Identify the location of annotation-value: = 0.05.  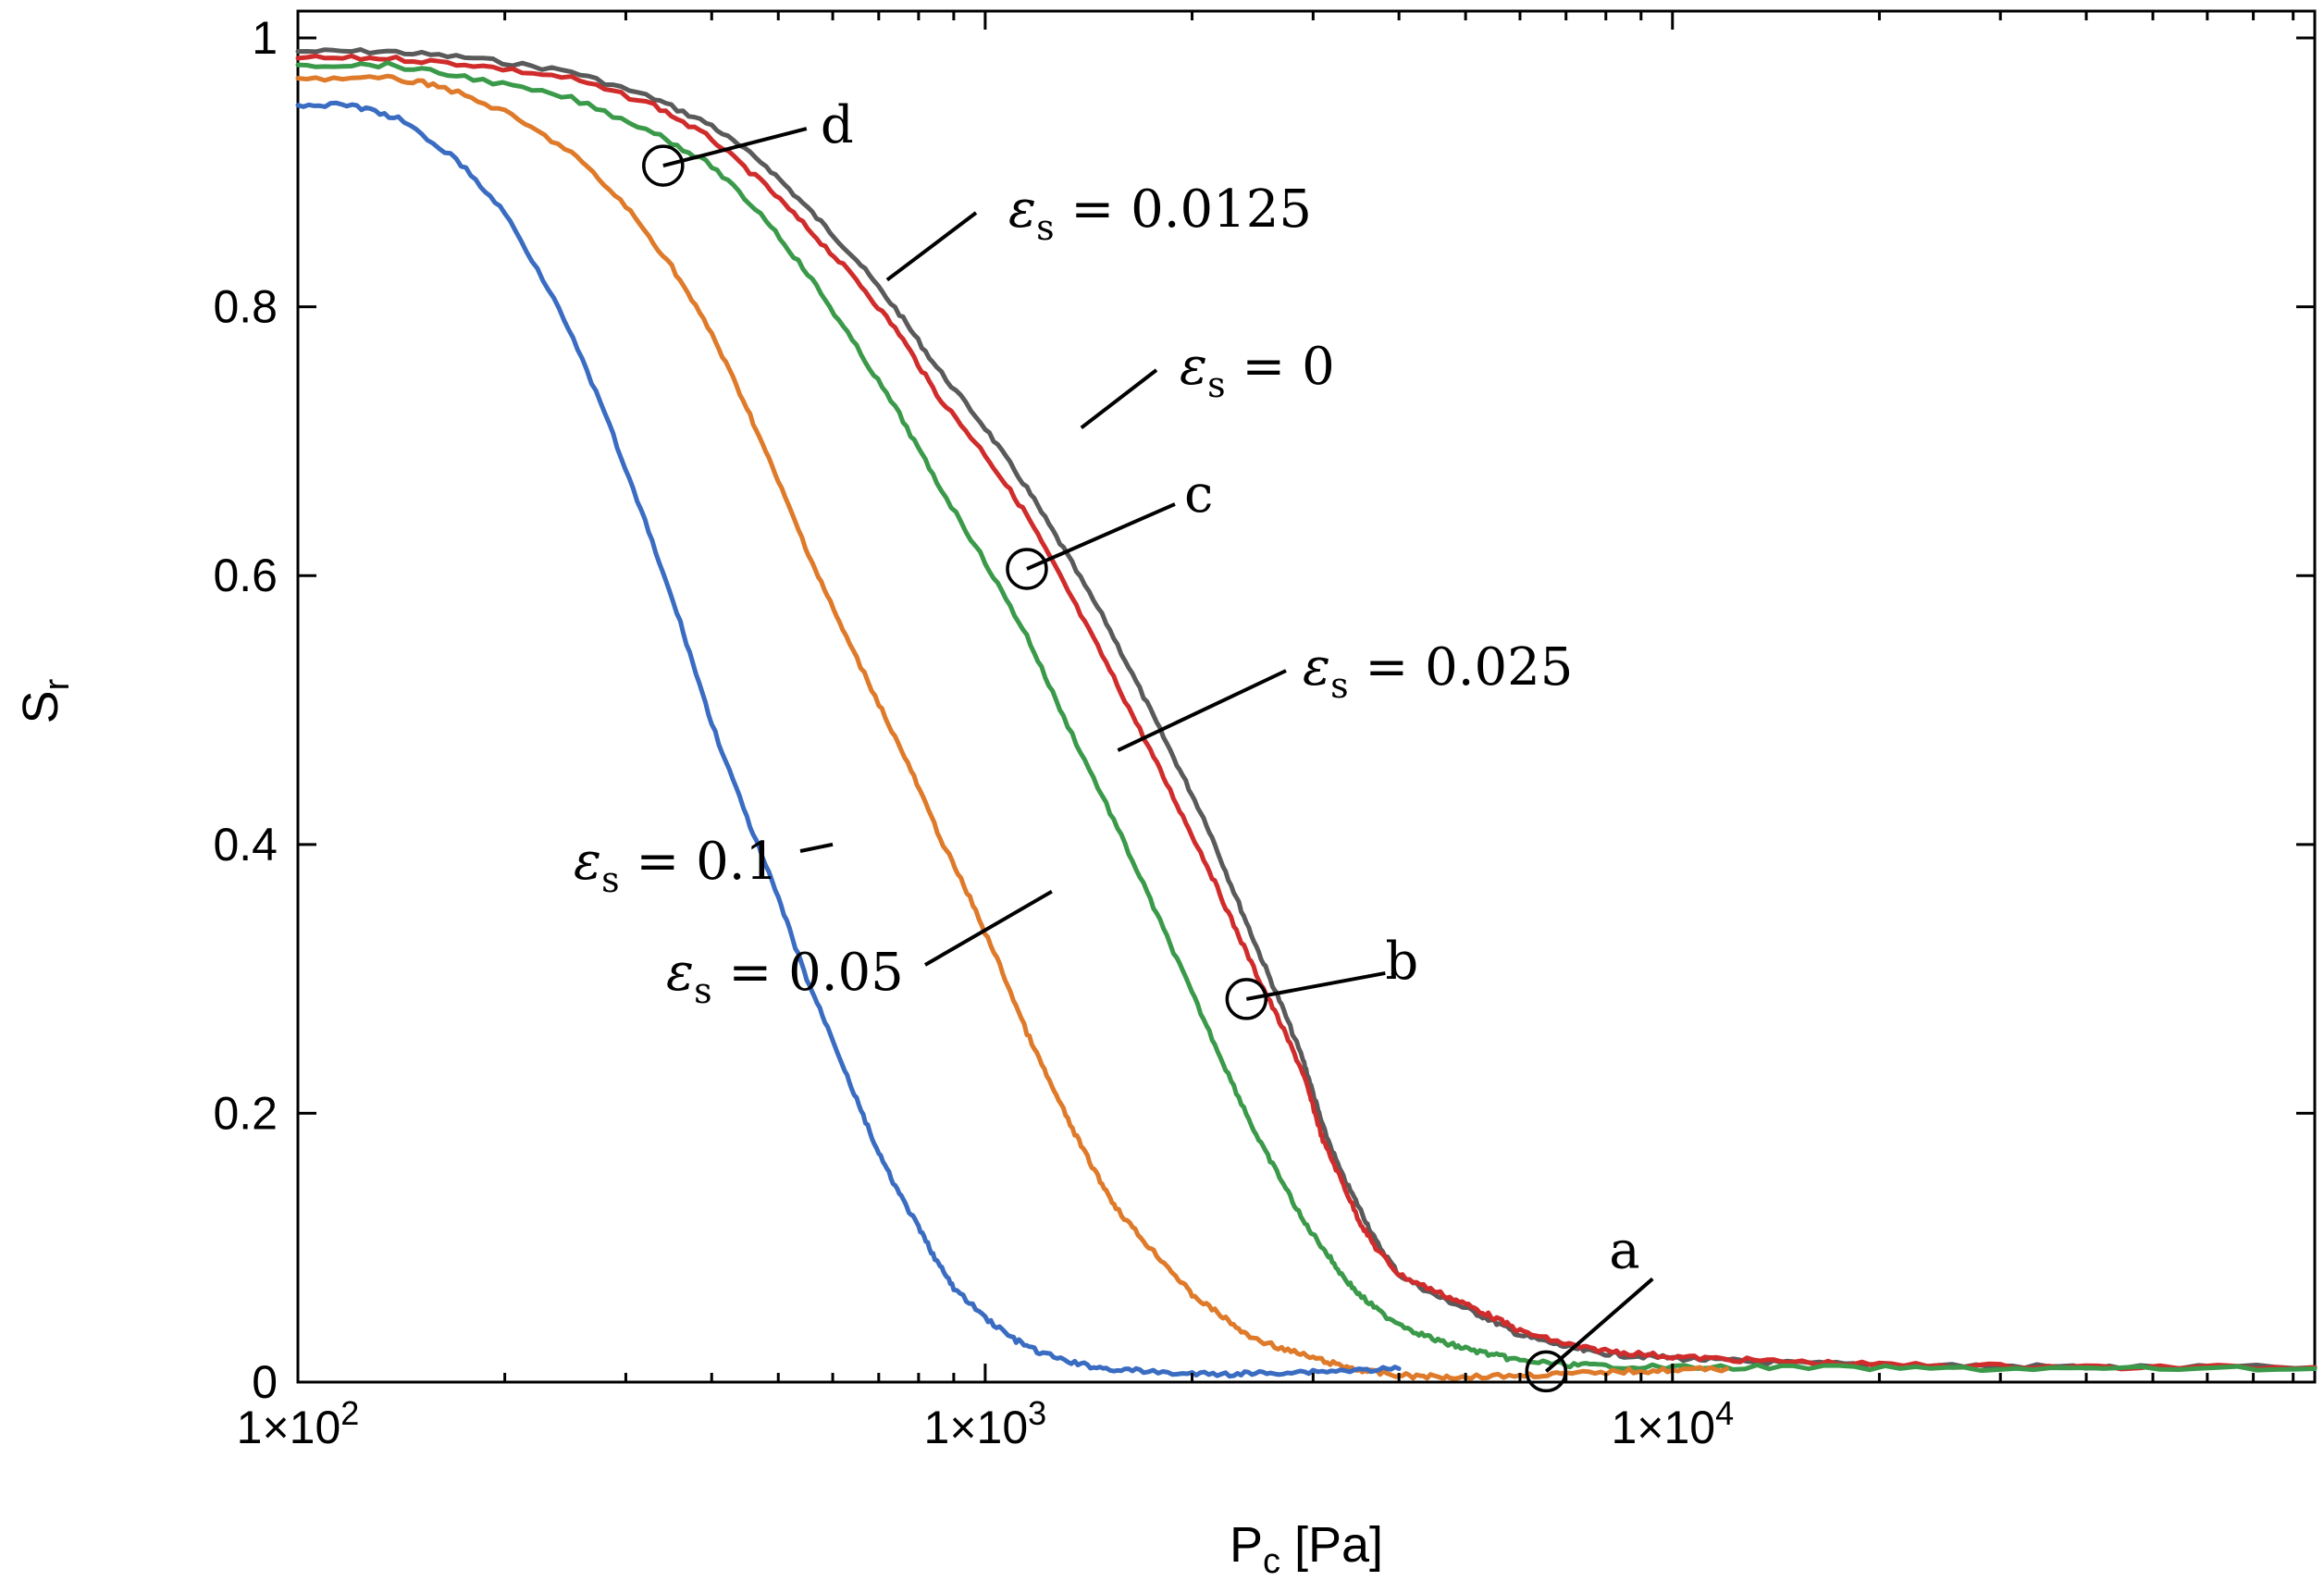
(808, 973).